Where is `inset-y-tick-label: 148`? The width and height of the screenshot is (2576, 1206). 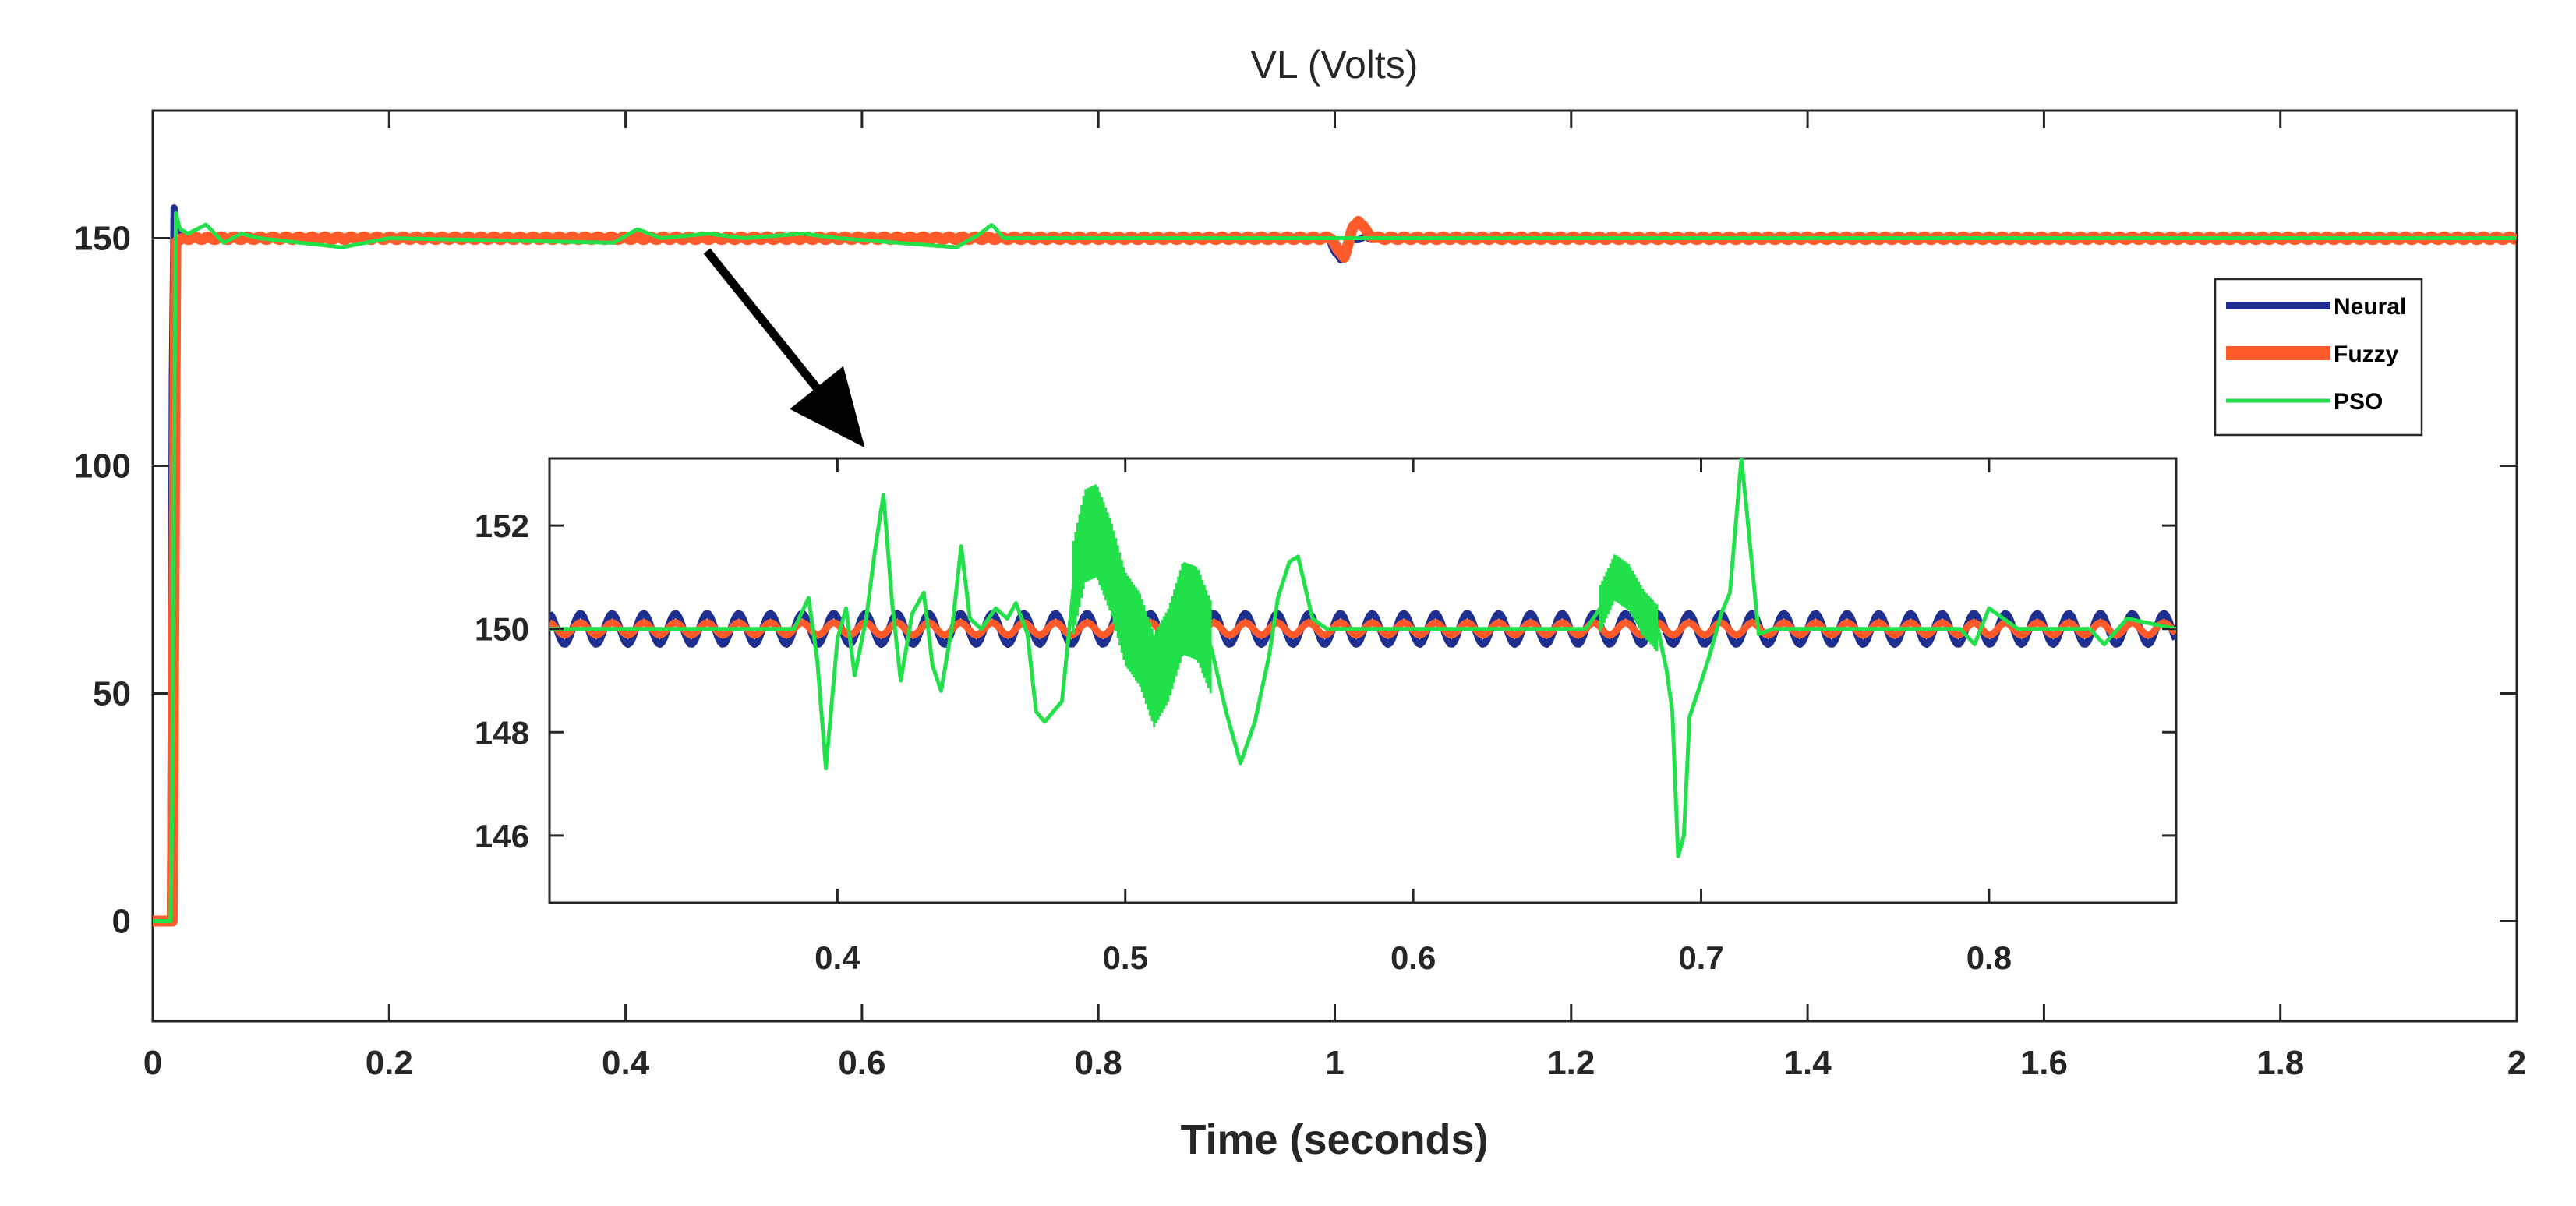
inset-y-tick-label: 148 is located at coordinates (502, 732).